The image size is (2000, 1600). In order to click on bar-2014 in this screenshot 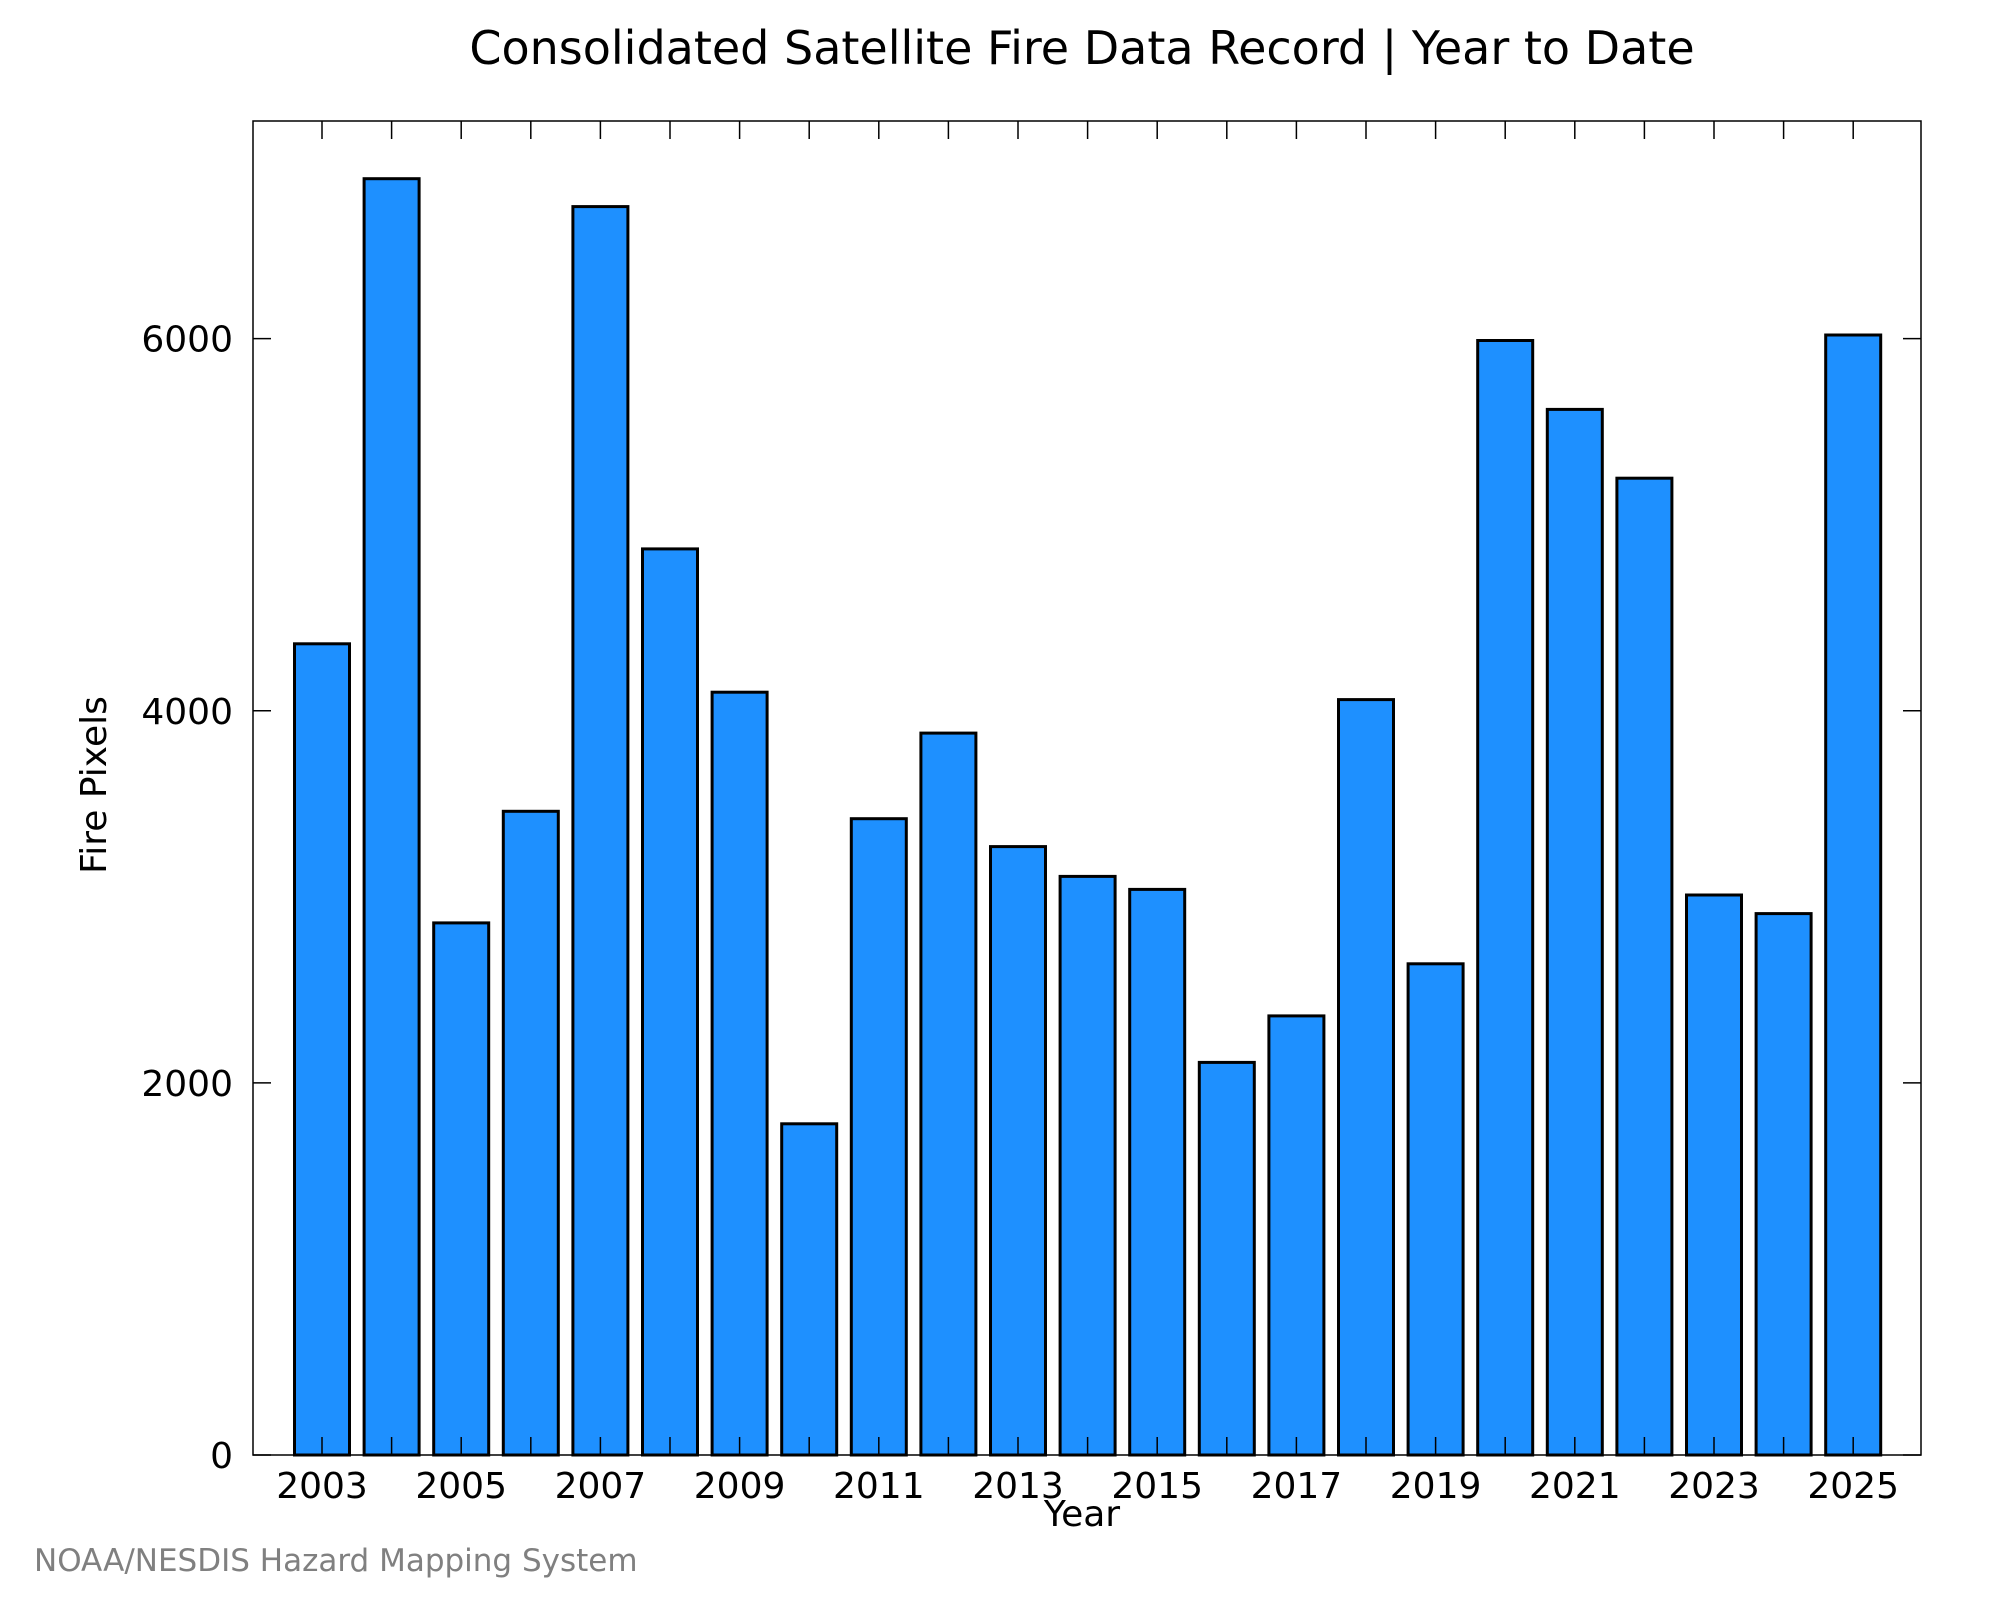, I will do `click(1087, 1165)`.